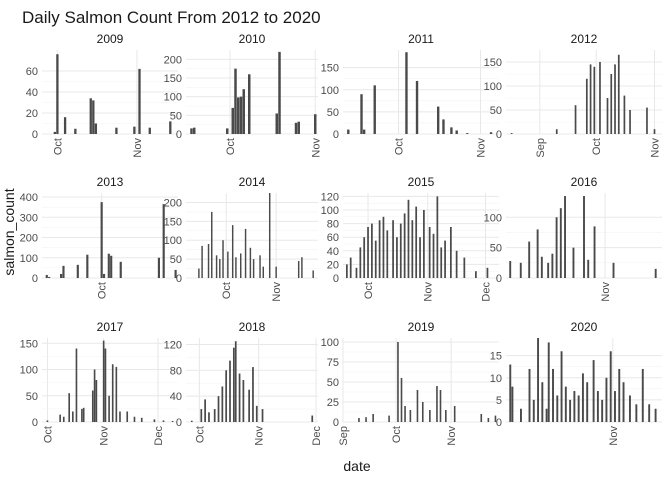 The image size is (672, 480). I want to click on bar: 2017-10-13: 55, so click(69, 408).